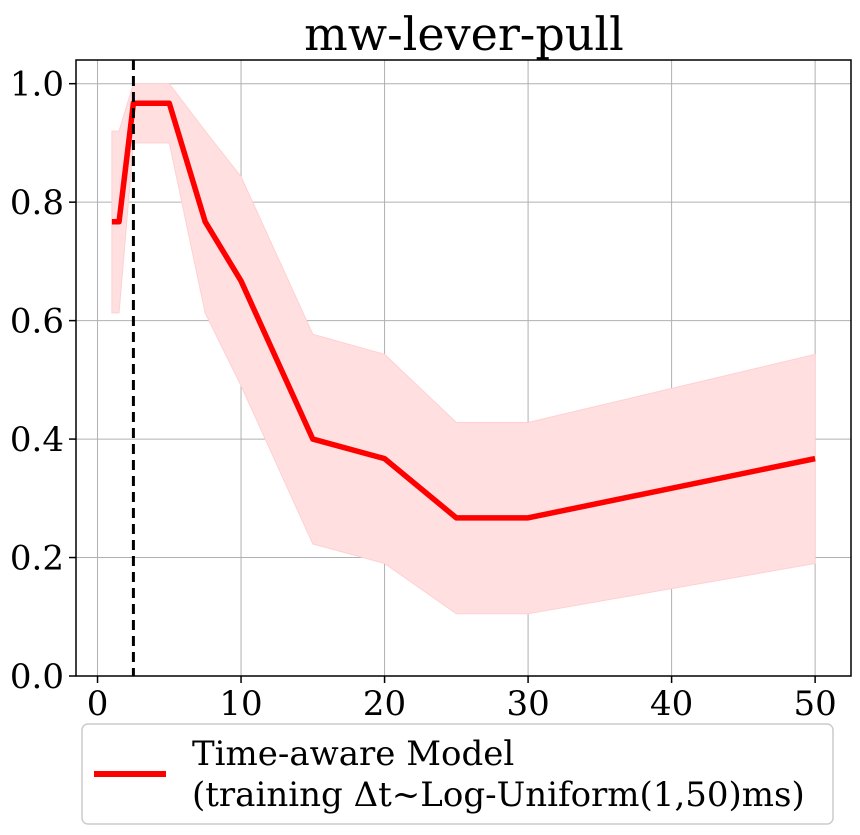 This screenshot has width=860, height=835. I want to click on y-tick-label: 0.4, so click(37, 440).